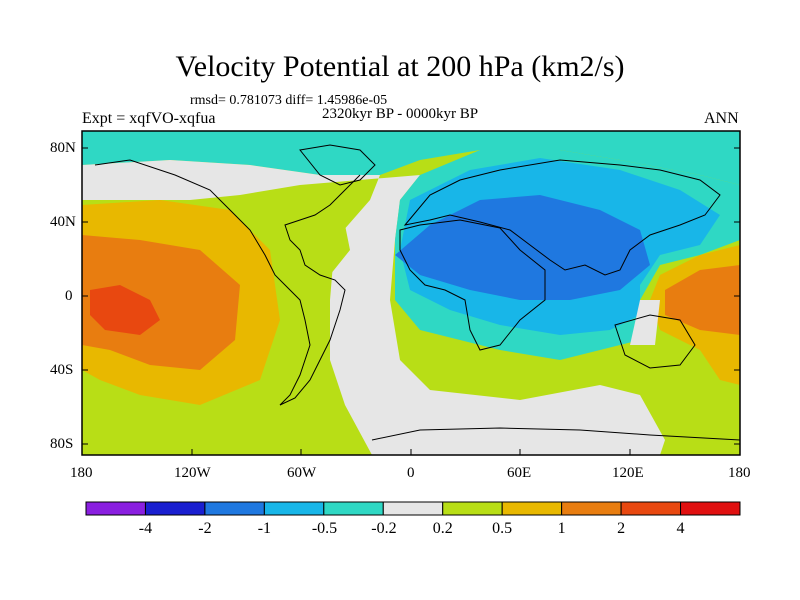 The image size is (800, 600). Describe the element at coordinates (125, 310) in the screenshot. I see `pacific-red` at that location.